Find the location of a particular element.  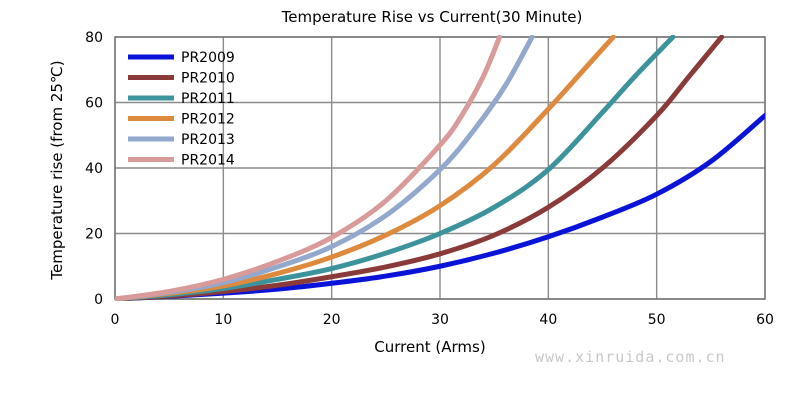

legend: PR2009 PR2010 PR2011 PR2012 PR2013 PR2014 is located at coordinates (181, 109).